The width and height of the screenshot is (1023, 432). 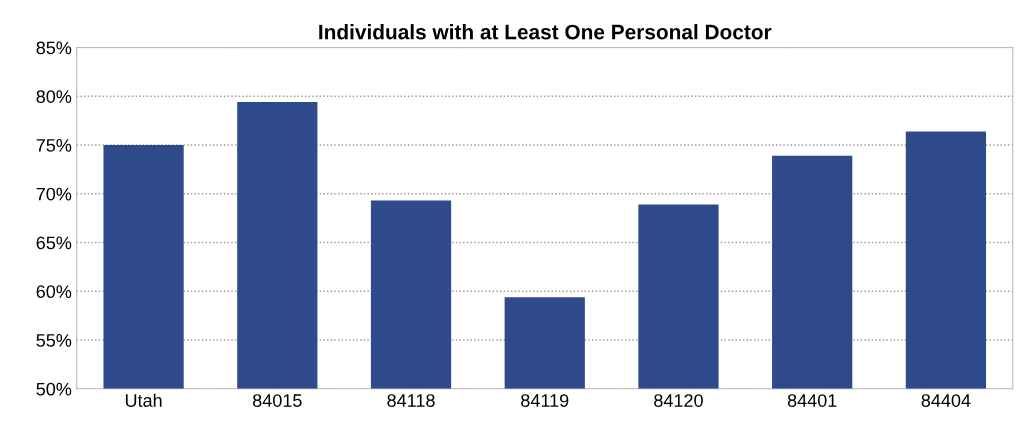 What do you see at coordinates (54, 96) in the screenshot?
I see `y-tick-label: 80%` at bounding box center [54, 96].